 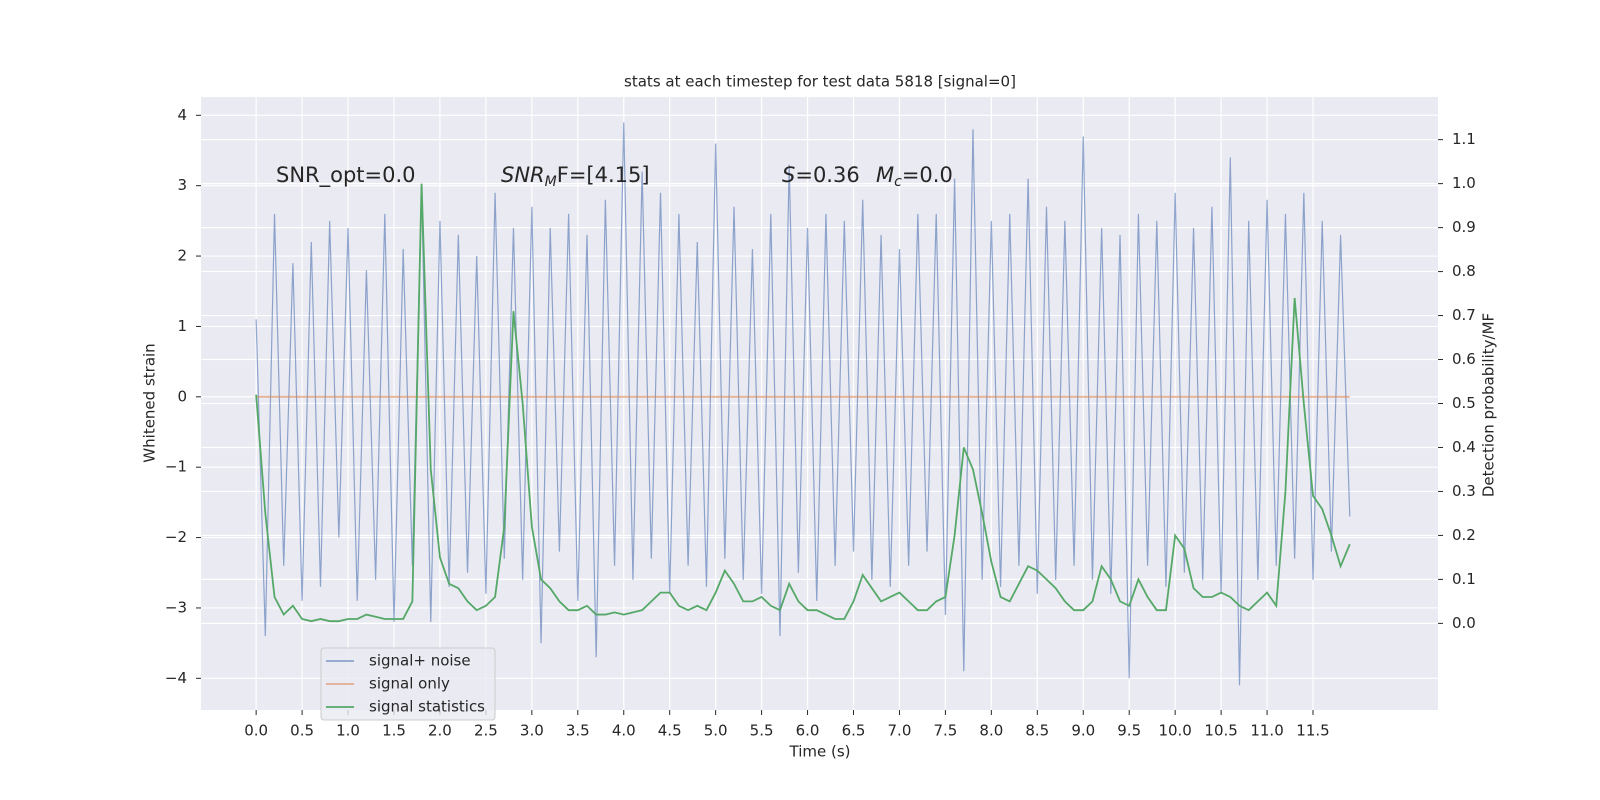 I want to click on y2-tick-label: 0.7, so click(x=1464, y=315).